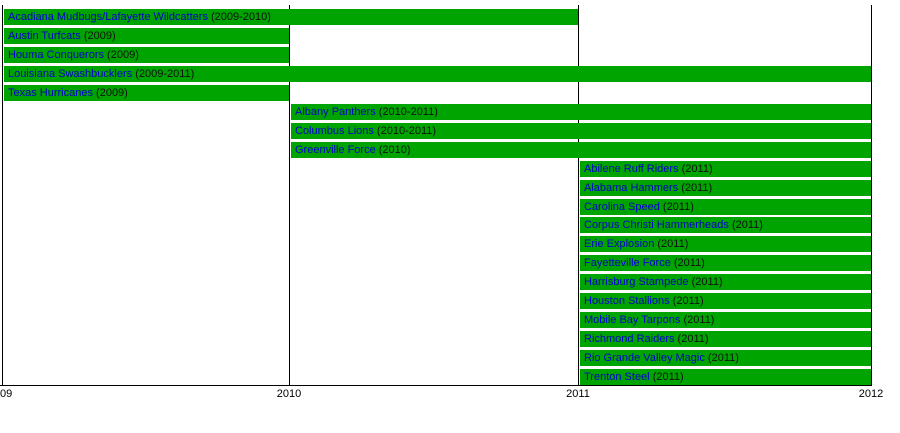 This screenshot has width=900, height=433. What do you see at coordinates (289, 394) in the screenshot?
I see `x-tick-label-2010: 2010` at bounding box center [289, 394].